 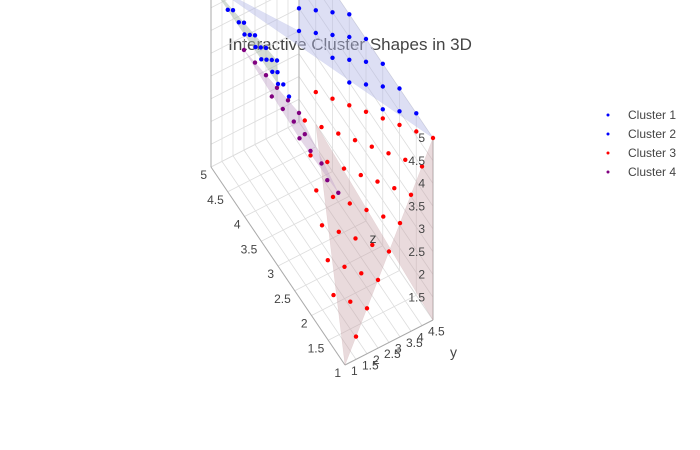 I want to click on legend-item: Cluster 2, so click(x=641, y=134).